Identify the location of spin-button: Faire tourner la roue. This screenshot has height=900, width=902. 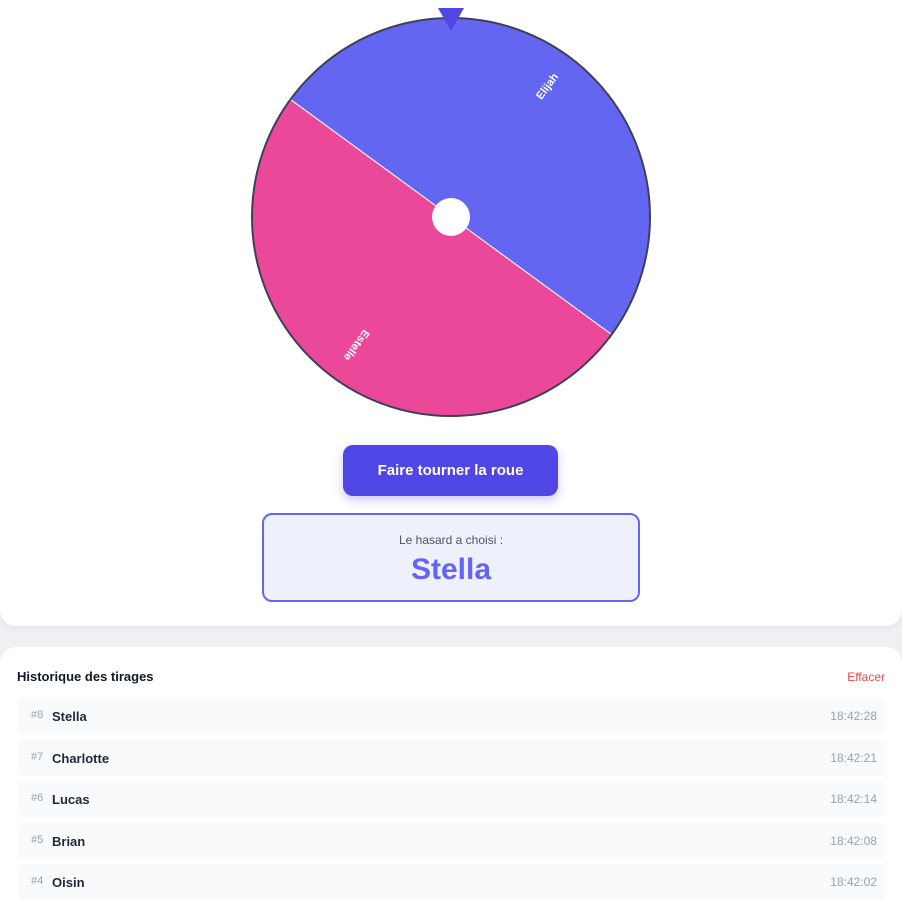
(450, 470).